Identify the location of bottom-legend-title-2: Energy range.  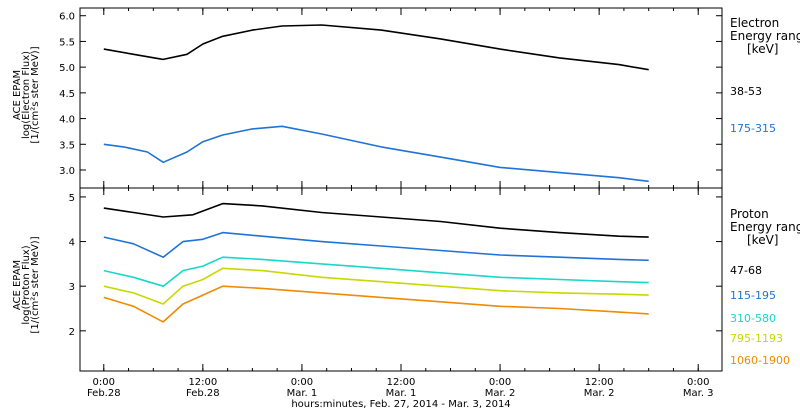
(765, 227).